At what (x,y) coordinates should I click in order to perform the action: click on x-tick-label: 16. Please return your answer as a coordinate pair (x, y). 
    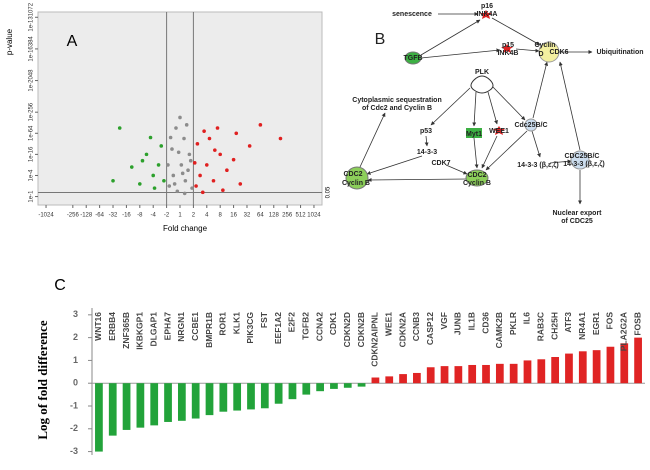
    Looking at the image, I should click on (233, 216).